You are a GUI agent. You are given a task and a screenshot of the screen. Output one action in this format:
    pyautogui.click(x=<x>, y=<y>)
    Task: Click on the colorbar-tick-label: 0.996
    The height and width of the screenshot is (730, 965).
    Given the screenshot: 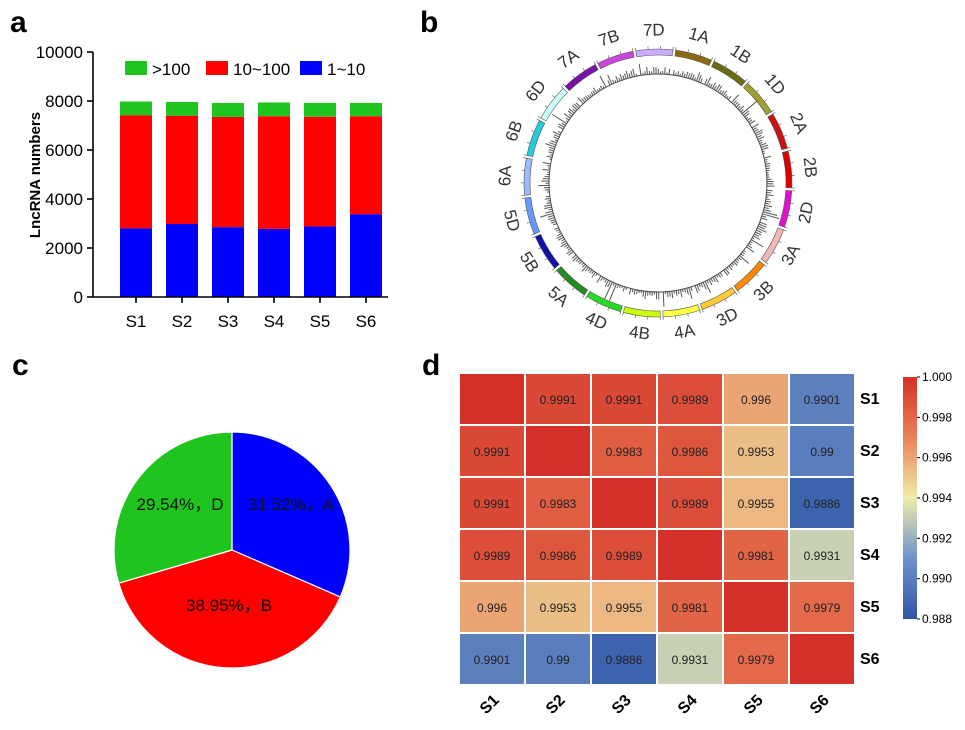 What is the action you would take?
    pyautogui.click(x=937, y=458)
    